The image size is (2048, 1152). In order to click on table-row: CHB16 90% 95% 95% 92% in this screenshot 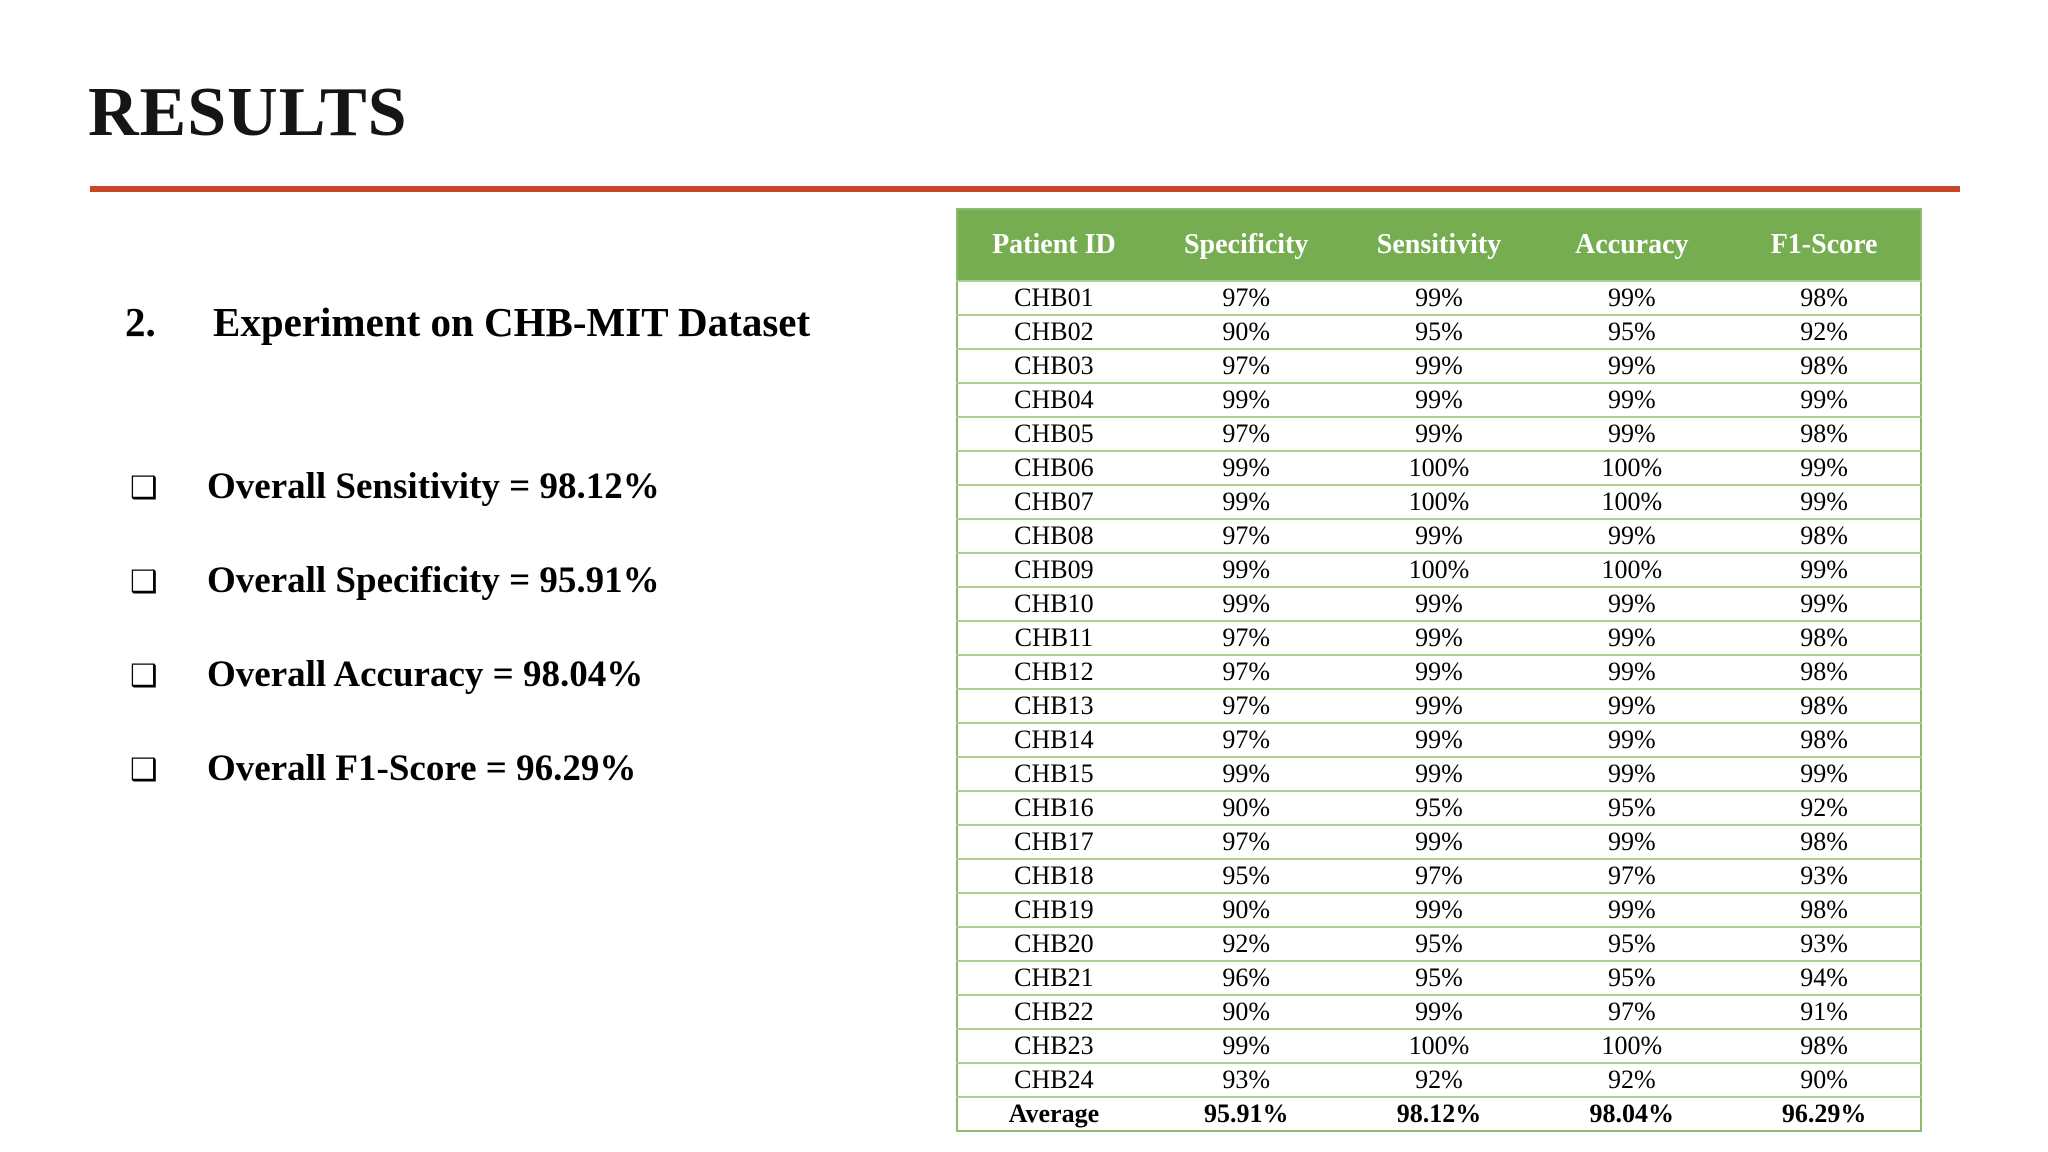, I will do `click(1439, 807)`.